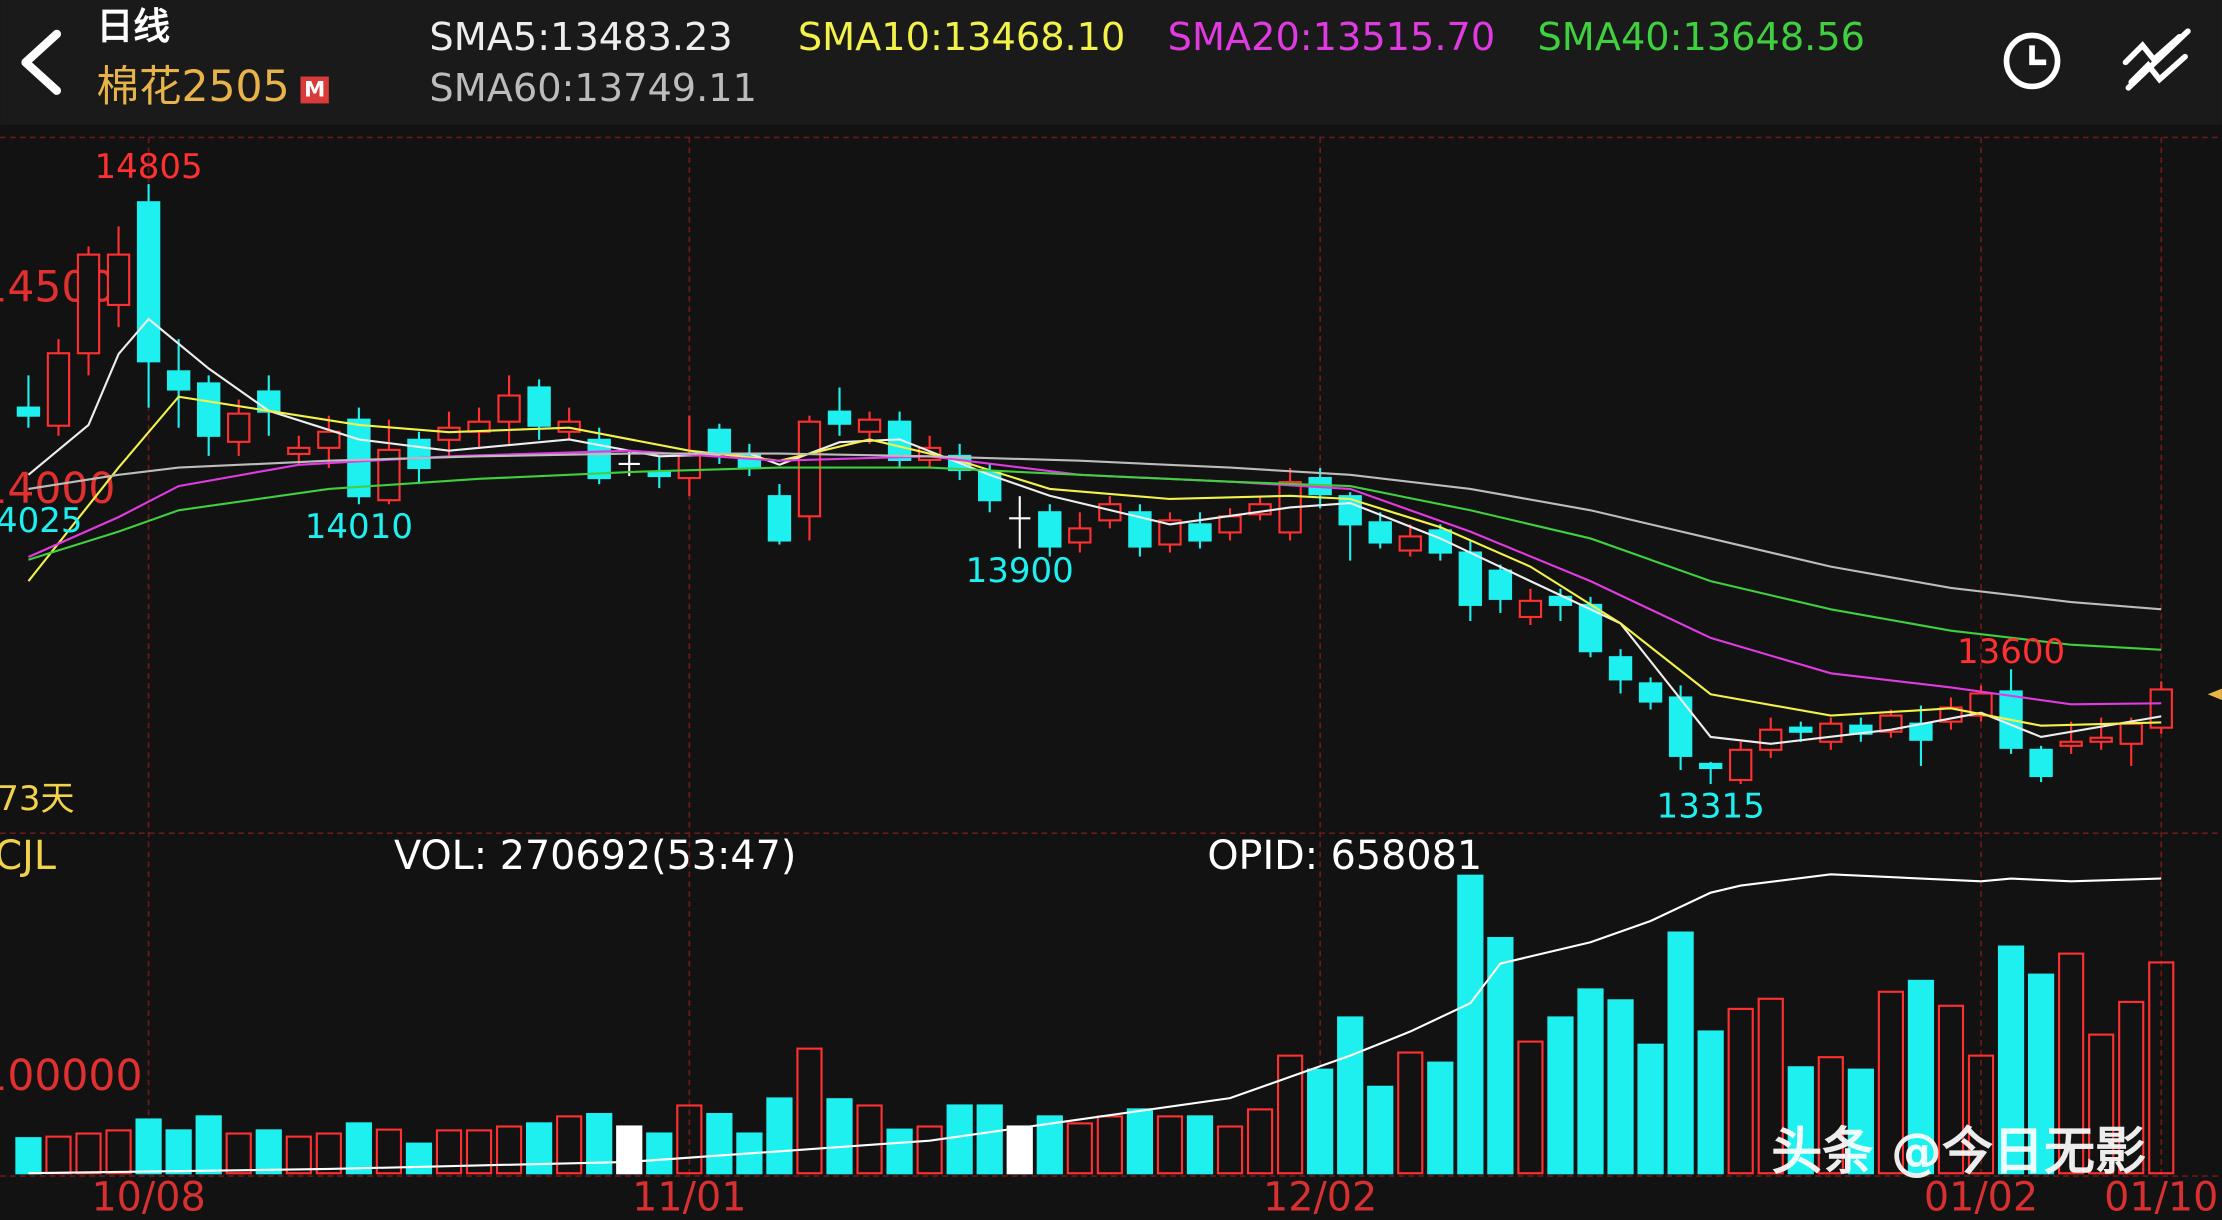 The height and width of the screenshot is (1220, 2222). I want to click on x-tick-label: 01/10, so click(2161, 1197).